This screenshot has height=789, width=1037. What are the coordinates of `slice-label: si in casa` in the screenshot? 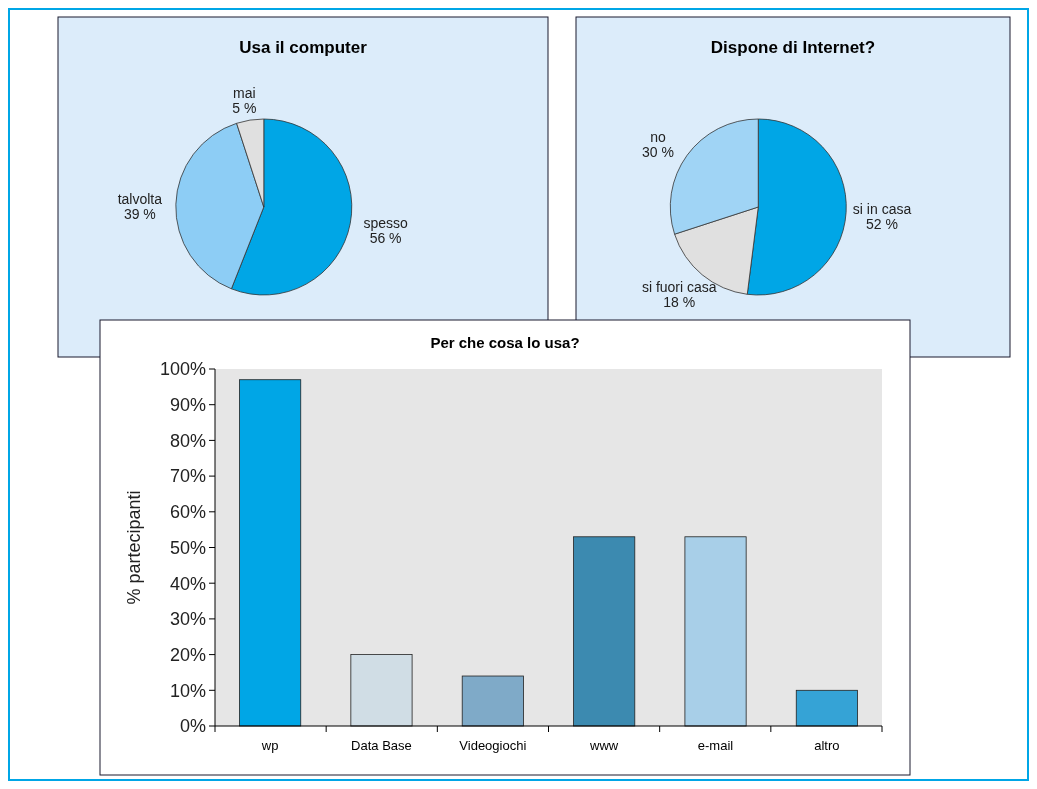 It's located at (882, 208).